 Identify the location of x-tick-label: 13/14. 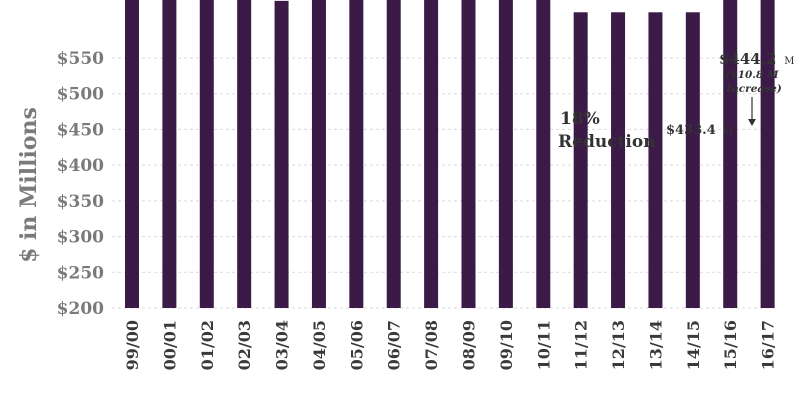
(655, 345).